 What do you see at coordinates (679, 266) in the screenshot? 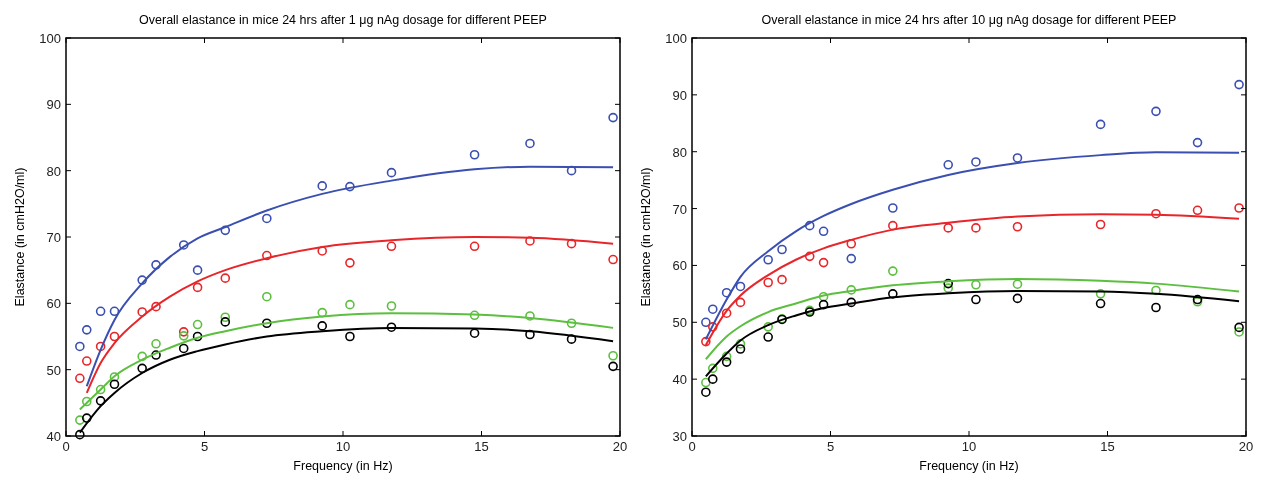
I see `y-tick-label: 60` at bounding box center [679, 266].